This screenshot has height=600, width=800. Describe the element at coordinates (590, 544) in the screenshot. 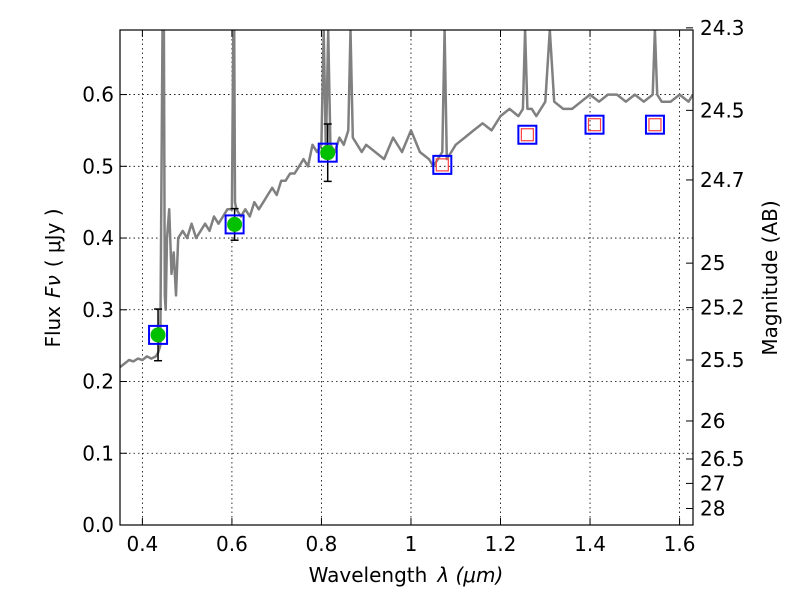

I see `x-tick-label: 1.4` at that location.